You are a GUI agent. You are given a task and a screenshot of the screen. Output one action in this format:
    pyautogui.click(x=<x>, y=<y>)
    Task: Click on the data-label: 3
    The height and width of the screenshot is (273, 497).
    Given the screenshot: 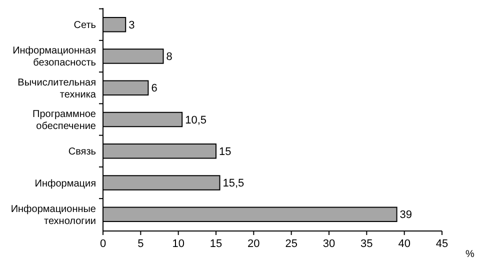 What is the action you would take?
    pyautogui.click(x=131, y=25)
    